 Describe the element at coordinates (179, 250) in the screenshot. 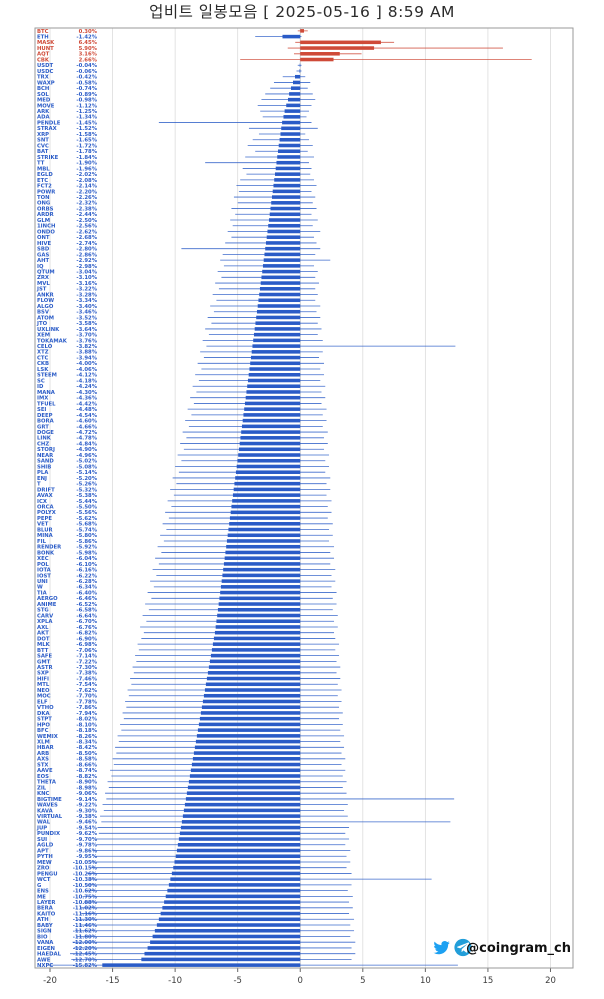

I see `coin-row: SBD -2.80%` at that location.